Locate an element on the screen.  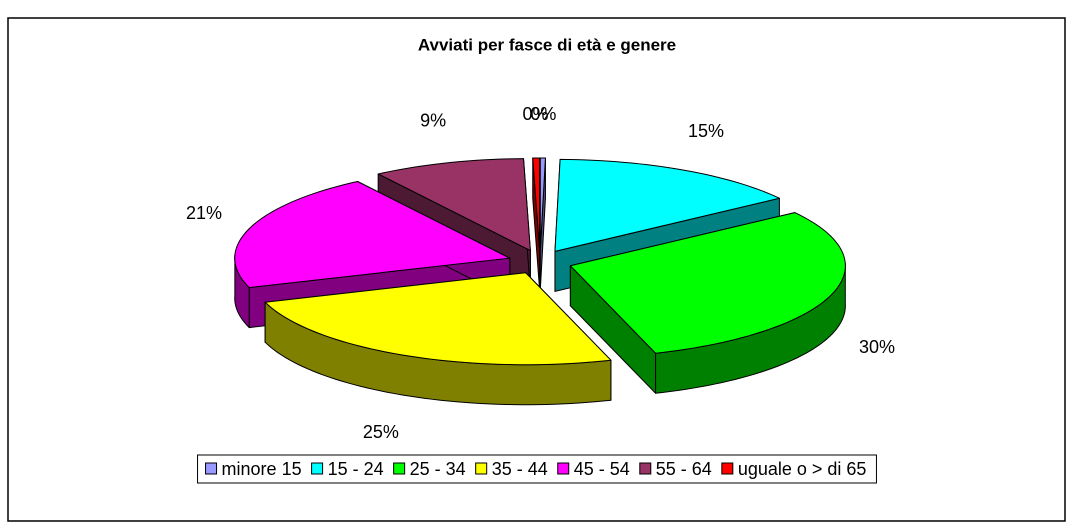
legend-label: 55 - 64 is located at coordinates (684, 469).